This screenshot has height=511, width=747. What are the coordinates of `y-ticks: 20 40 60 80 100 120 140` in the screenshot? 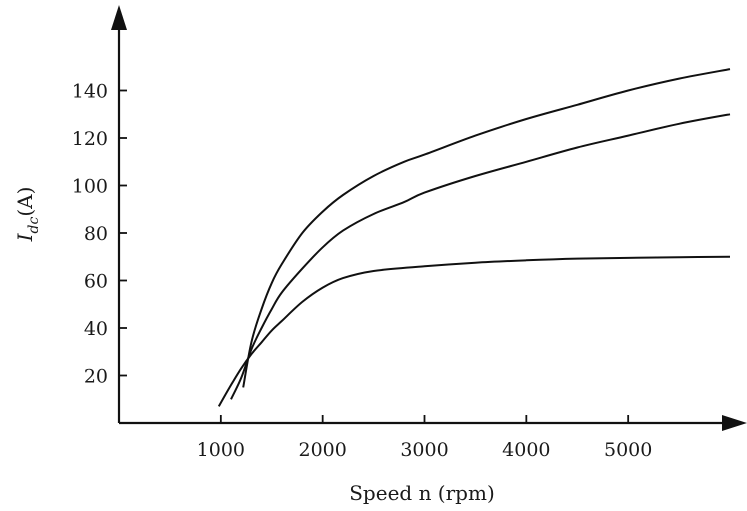 It's located at (99, 234).